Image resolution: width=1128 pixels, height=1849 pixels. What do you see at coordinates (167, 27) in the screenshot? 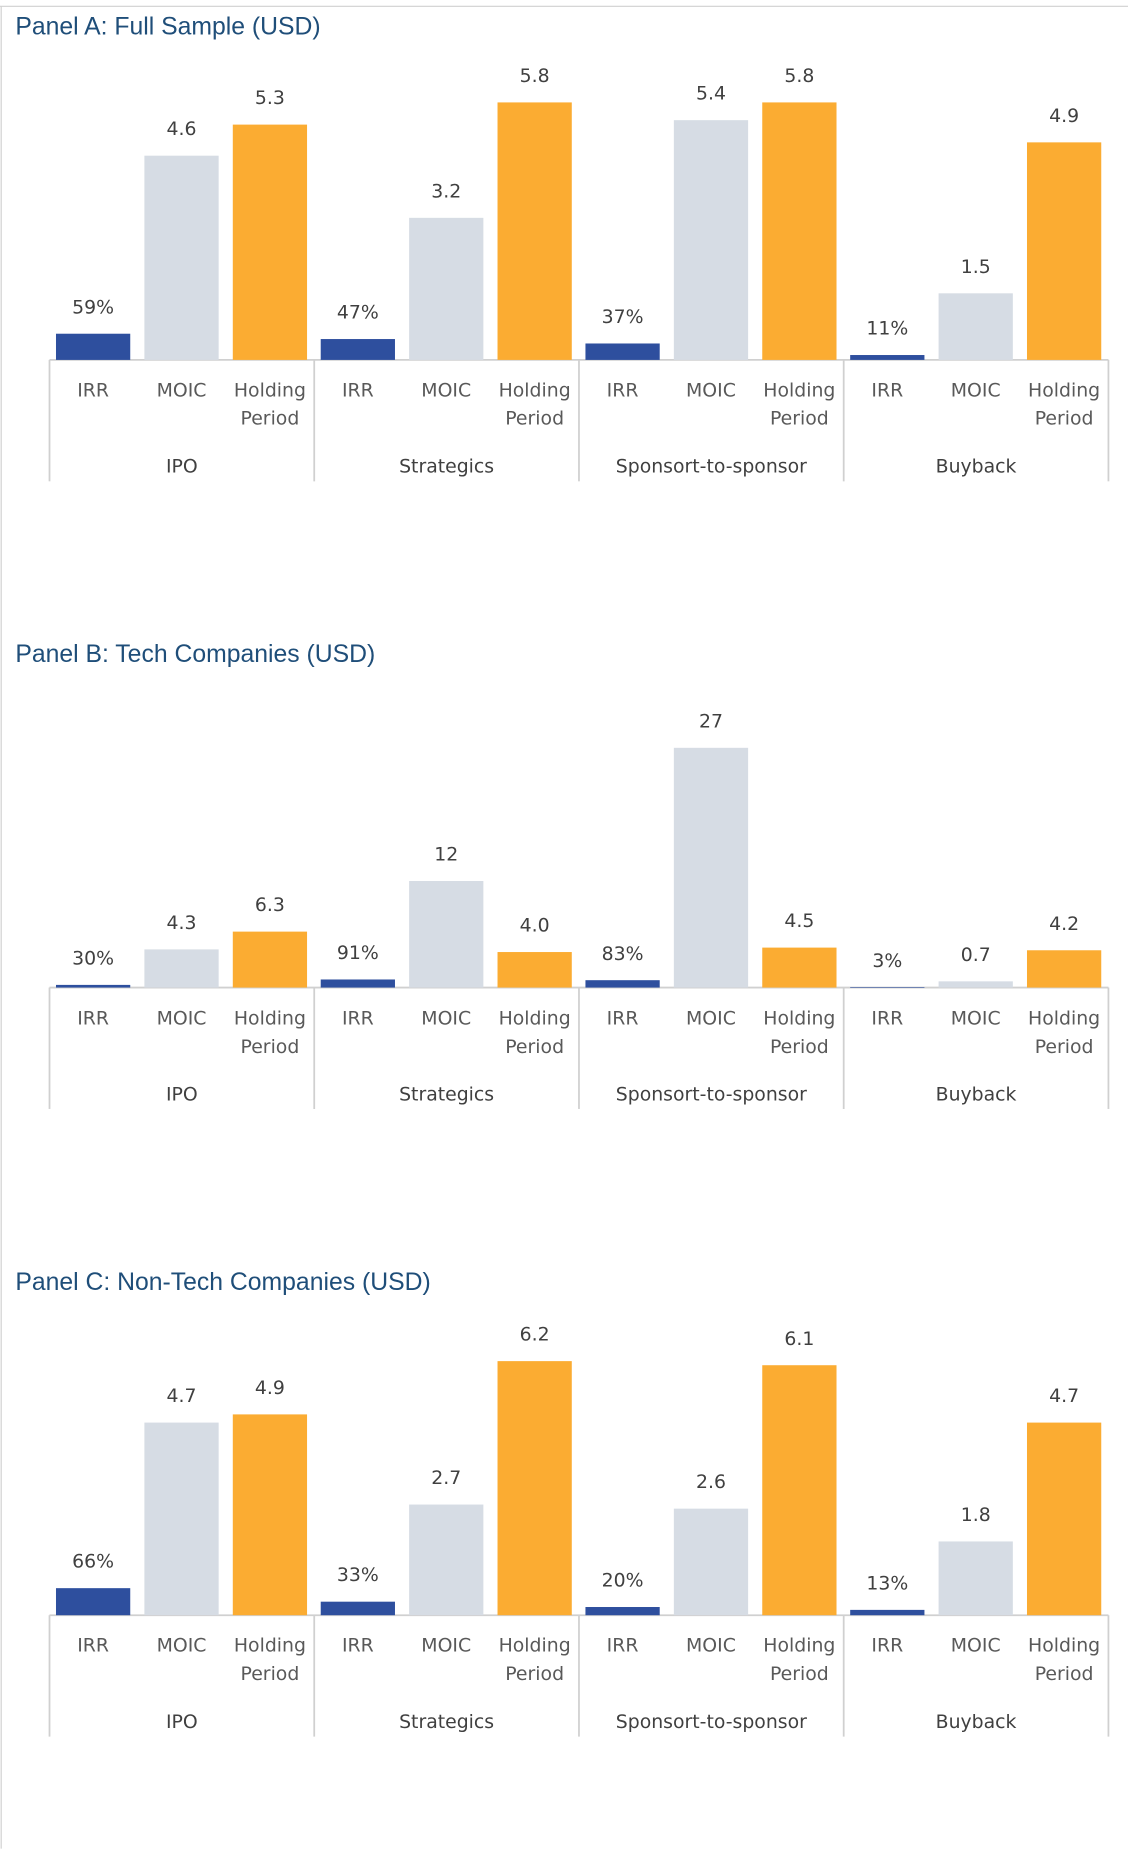
I see `panel-title: Panel A: Full Sample (USD)` at bounding box center [167, 27].